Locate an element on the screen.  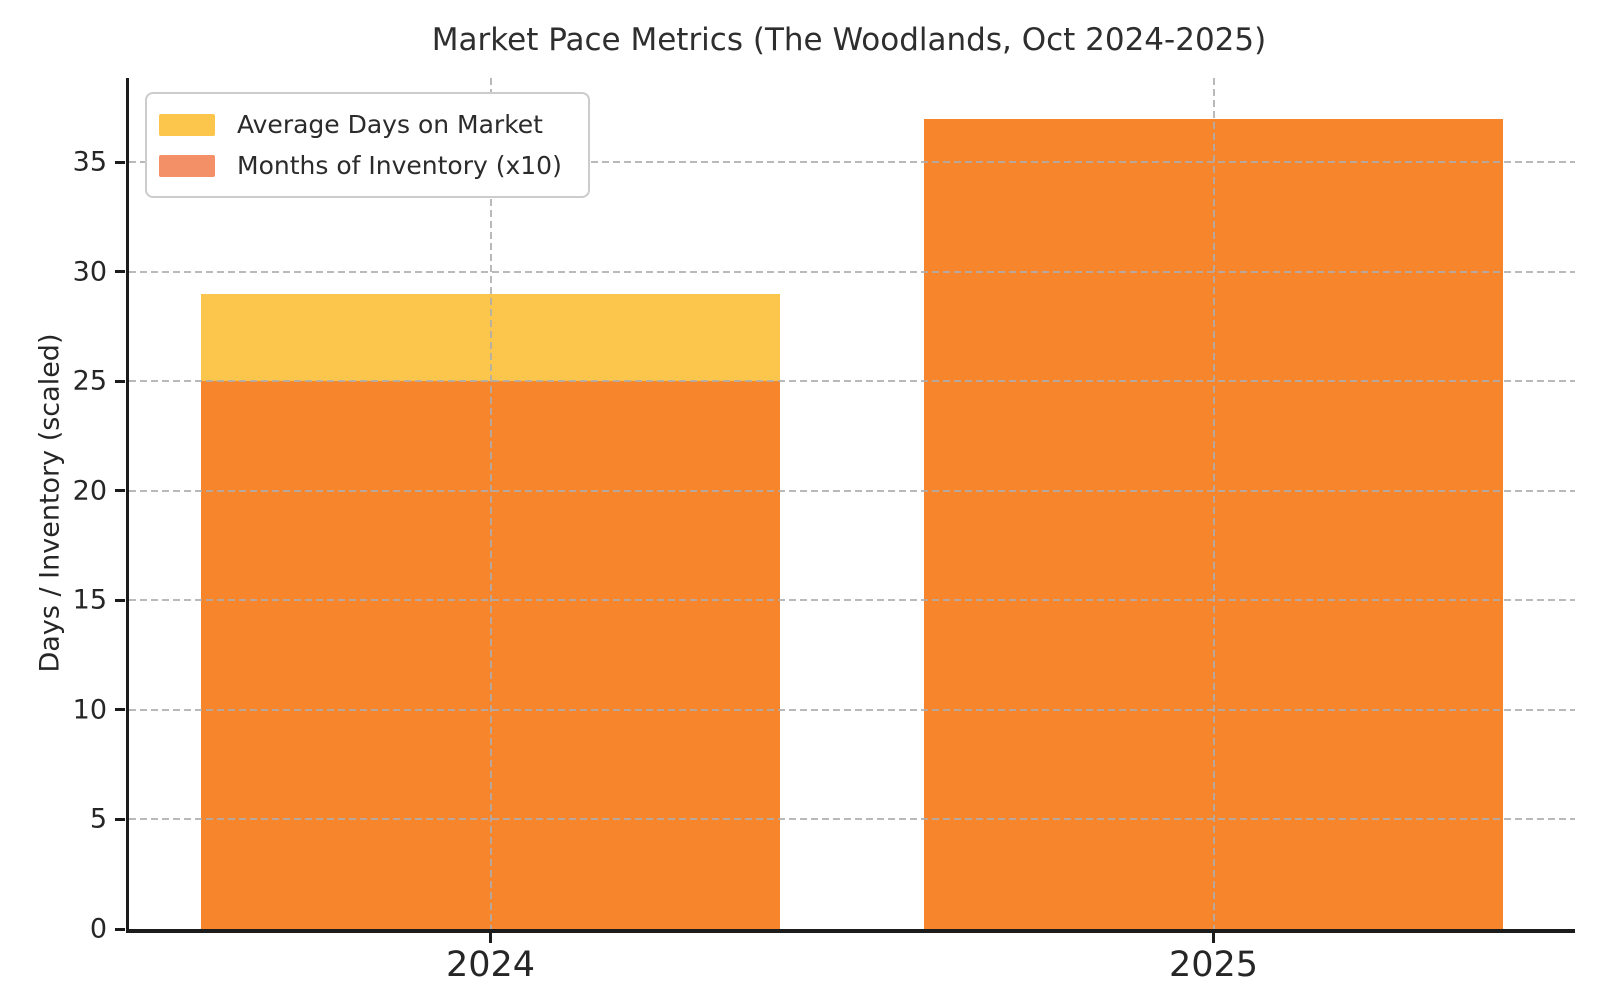
y-tick-label: 15 is located at coordinates (89, 600).